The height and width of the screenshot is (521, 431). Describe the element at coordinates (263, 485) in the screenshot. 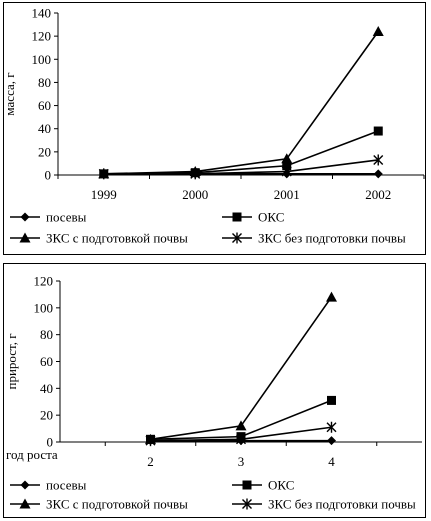

I see `chart2-legend-entry: ОКС` at that location.